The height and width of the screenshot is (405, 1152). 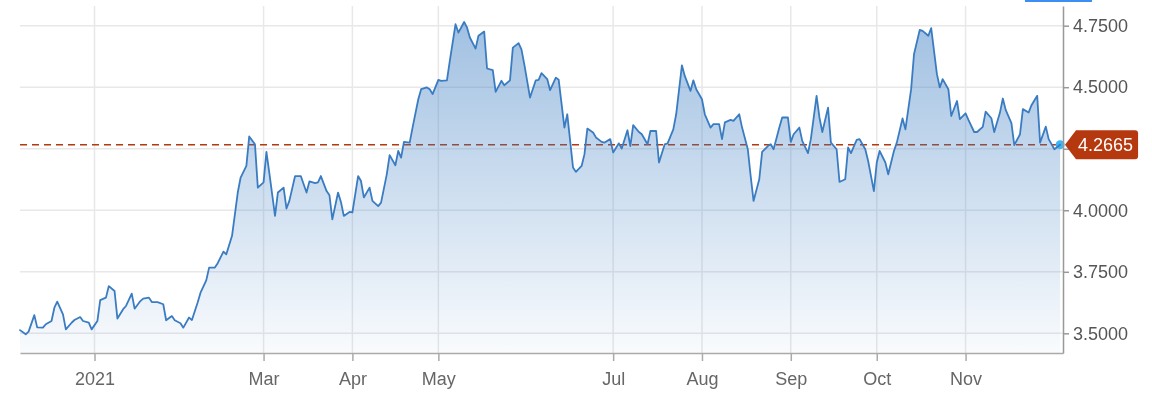 I want to click on y-tick-label: 4.0000, so click(x=1101, y=210).